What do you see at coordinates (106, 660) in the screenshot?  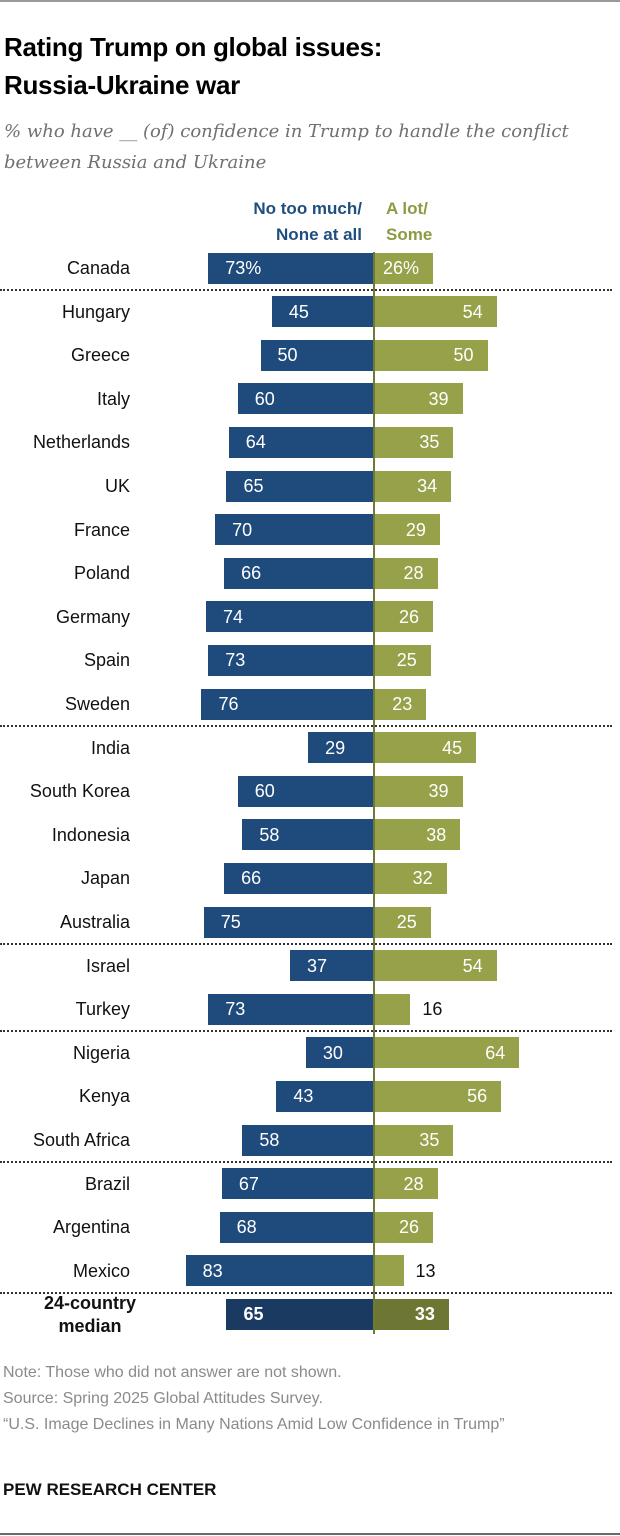 I see `country-label: Spain` at bounding box center [106, 660].